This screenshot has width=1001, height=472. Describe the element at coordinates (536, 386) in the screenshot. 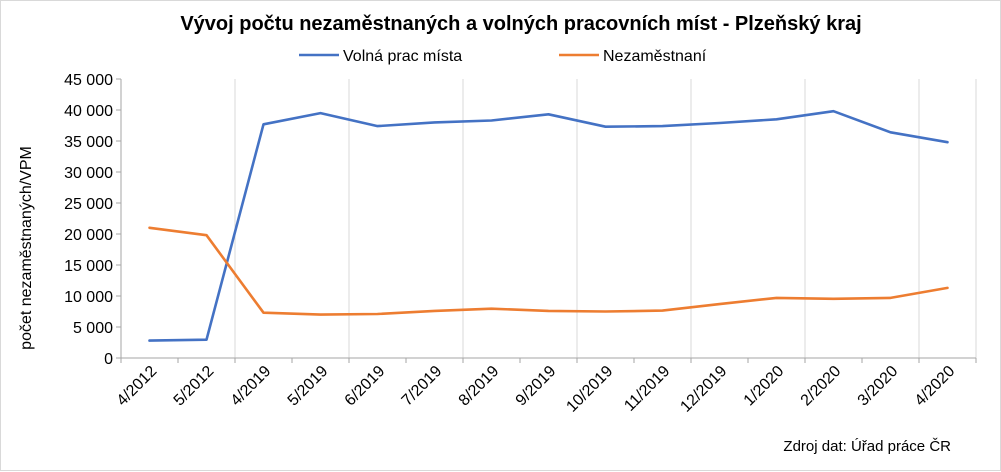

I see `x-tick-label: 9/2019` at that location.